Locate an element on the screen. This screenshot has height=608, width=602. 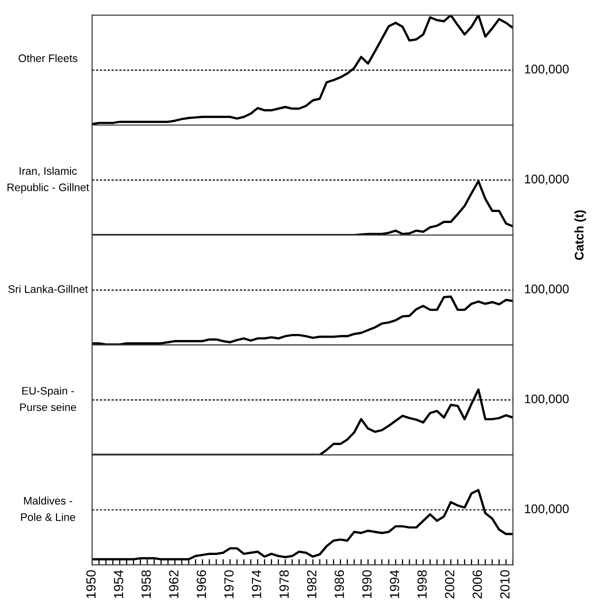
x-tick-label: 2010 is located at coordinates (505, 584).